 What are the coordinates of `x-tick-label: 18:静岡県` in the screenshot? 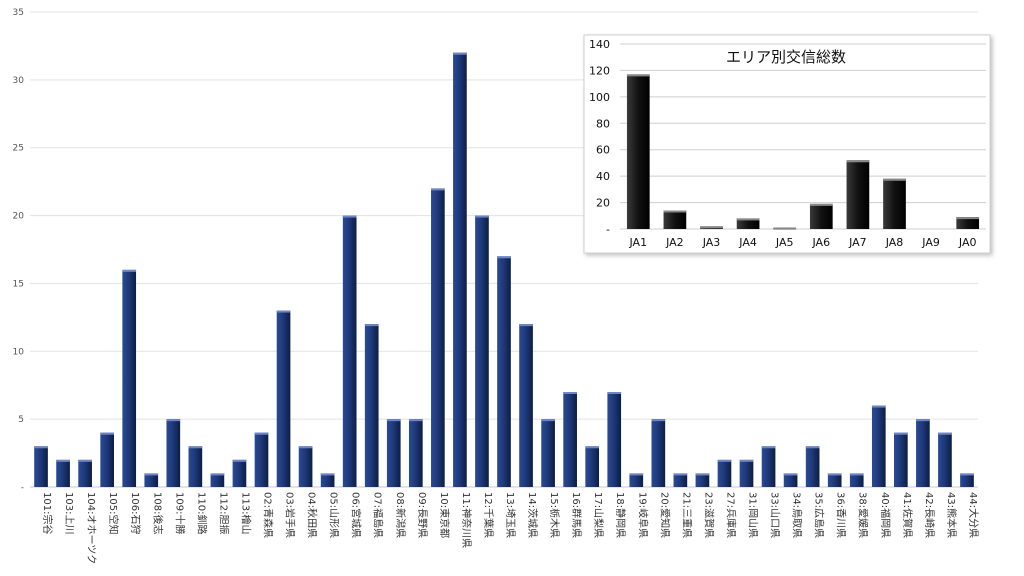 It's located at (620, 515).